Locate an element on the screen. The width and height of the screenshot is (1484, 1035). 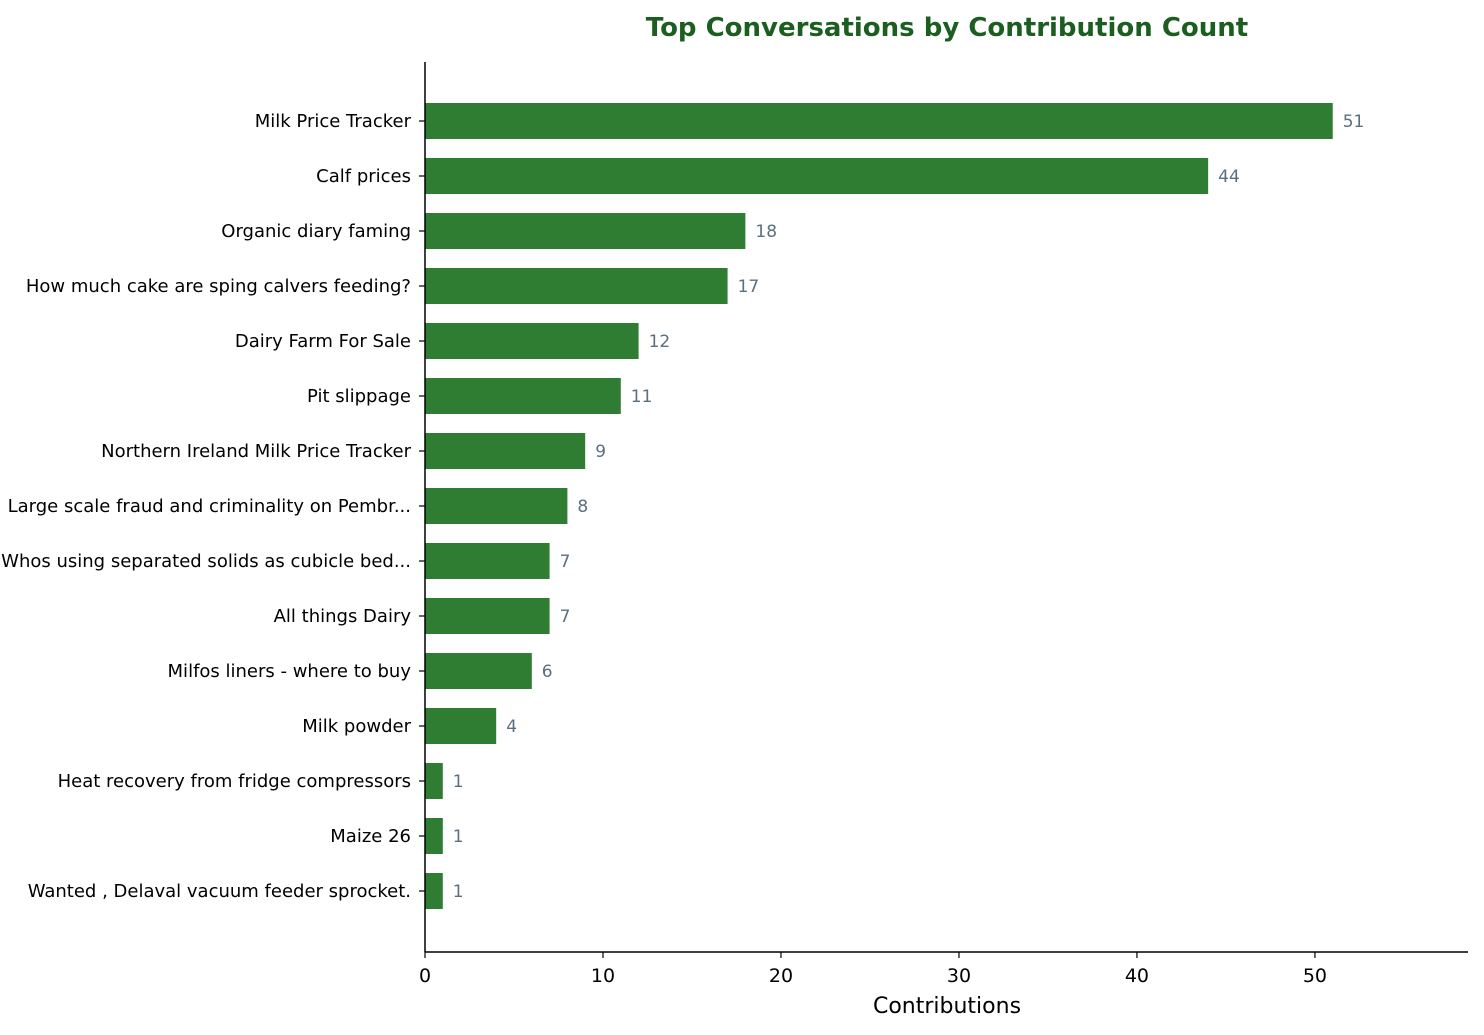
x-tick-label: 10 is located at coordinates (603, 976).